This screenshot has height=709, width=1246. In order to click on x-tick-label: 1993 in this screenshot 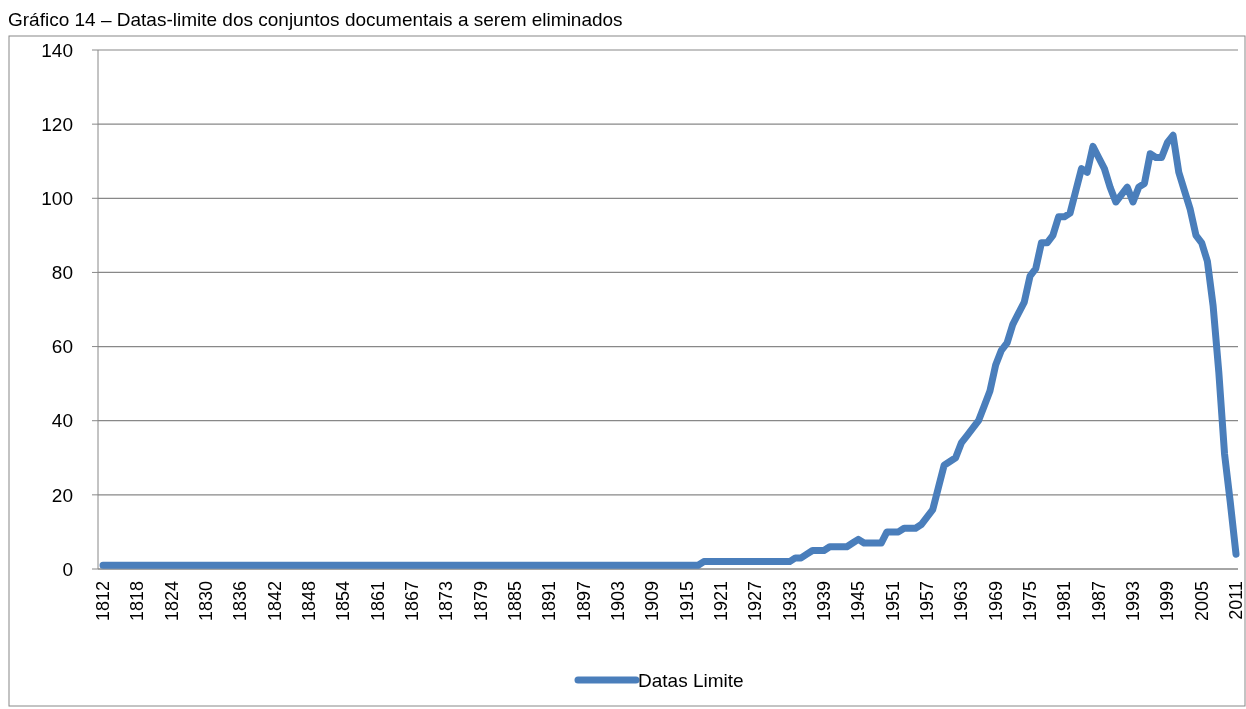, I will do `click(1133, 601)`.